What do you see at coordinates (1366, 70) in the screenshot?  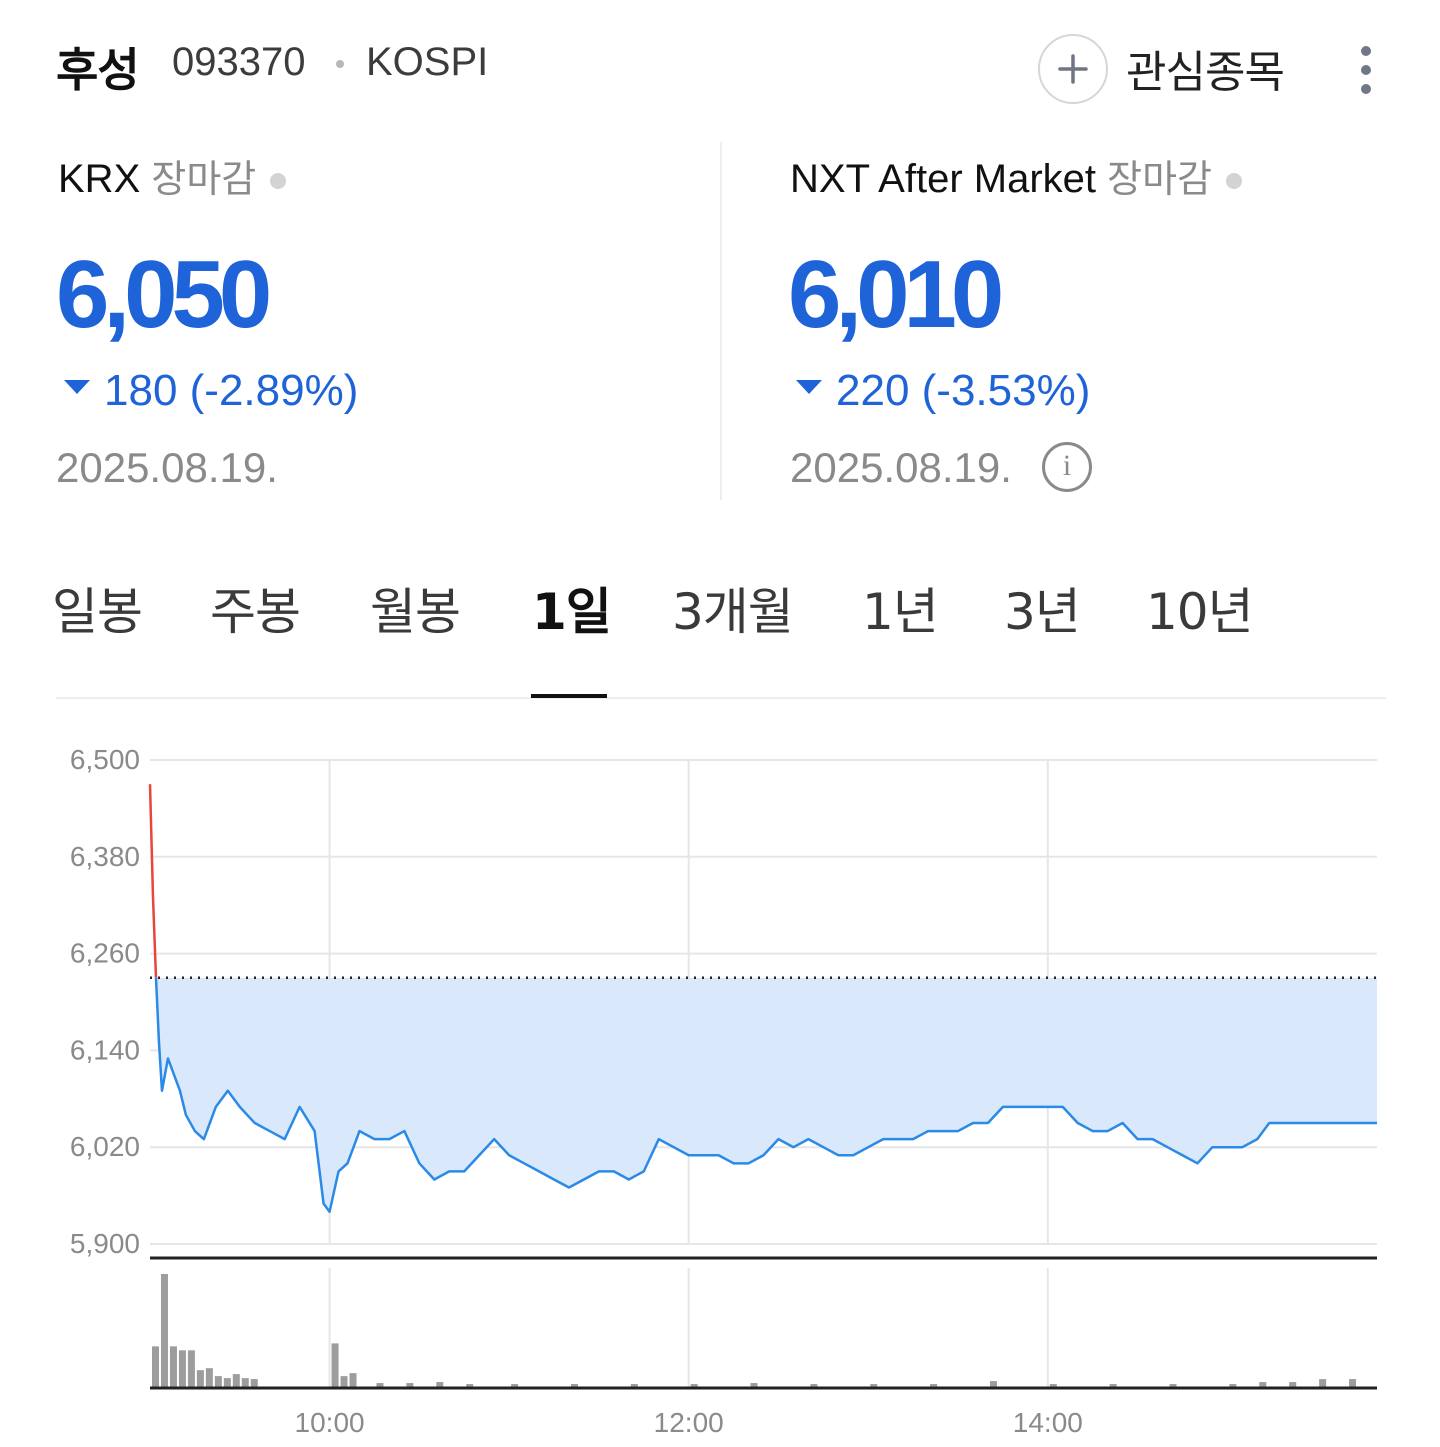 I see `more-options-icon` at bounding box center [1366, 70].